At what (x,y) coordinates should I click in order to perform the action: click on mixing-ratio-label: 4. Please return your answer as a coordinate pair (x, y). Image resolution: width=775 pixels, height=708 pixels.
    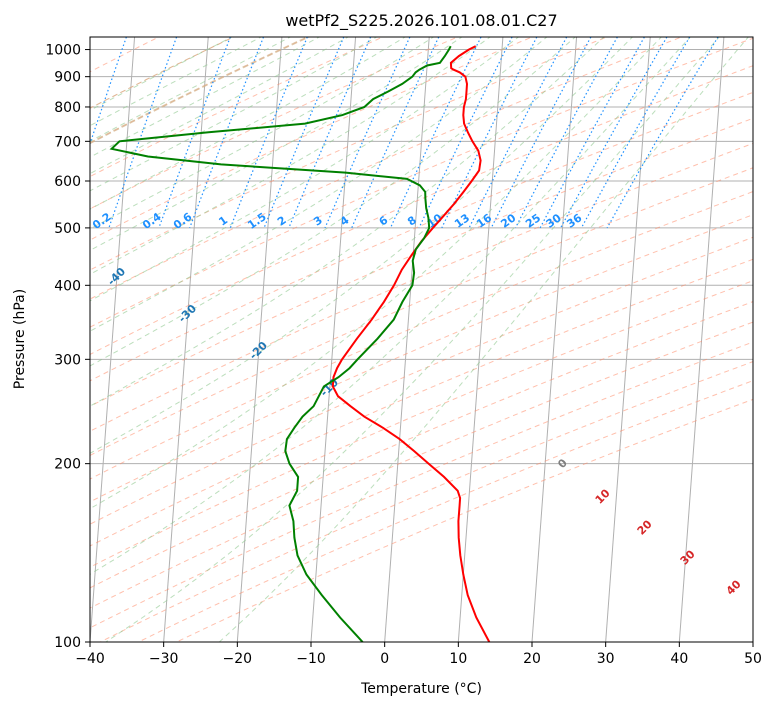
    Looking at the image, I should click on (345, 220).